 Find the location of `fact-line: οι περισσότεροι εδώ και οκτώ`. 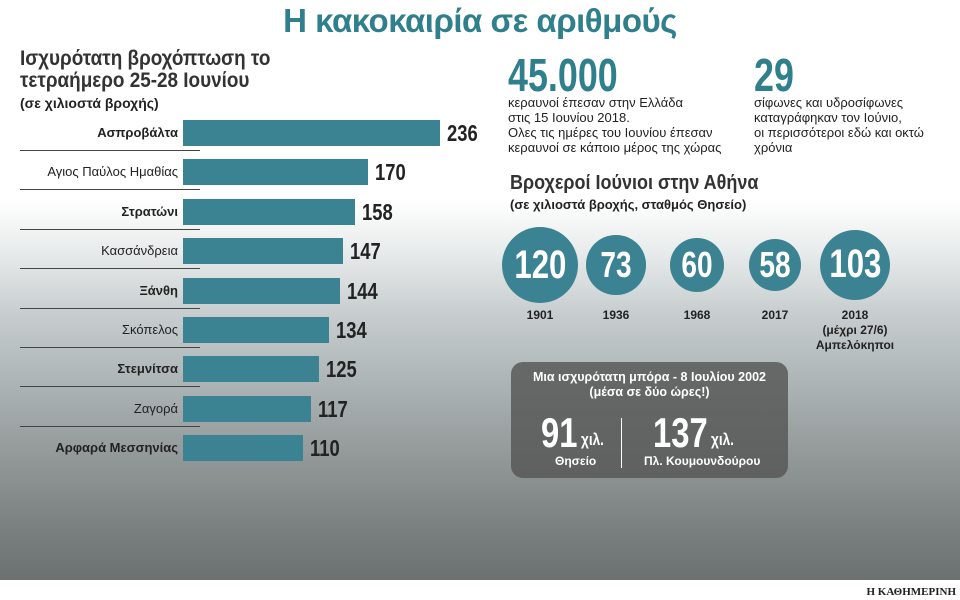

fact-line: οι περισσότεροι εδώ και οκτώ is located at coordinates (839, 132).